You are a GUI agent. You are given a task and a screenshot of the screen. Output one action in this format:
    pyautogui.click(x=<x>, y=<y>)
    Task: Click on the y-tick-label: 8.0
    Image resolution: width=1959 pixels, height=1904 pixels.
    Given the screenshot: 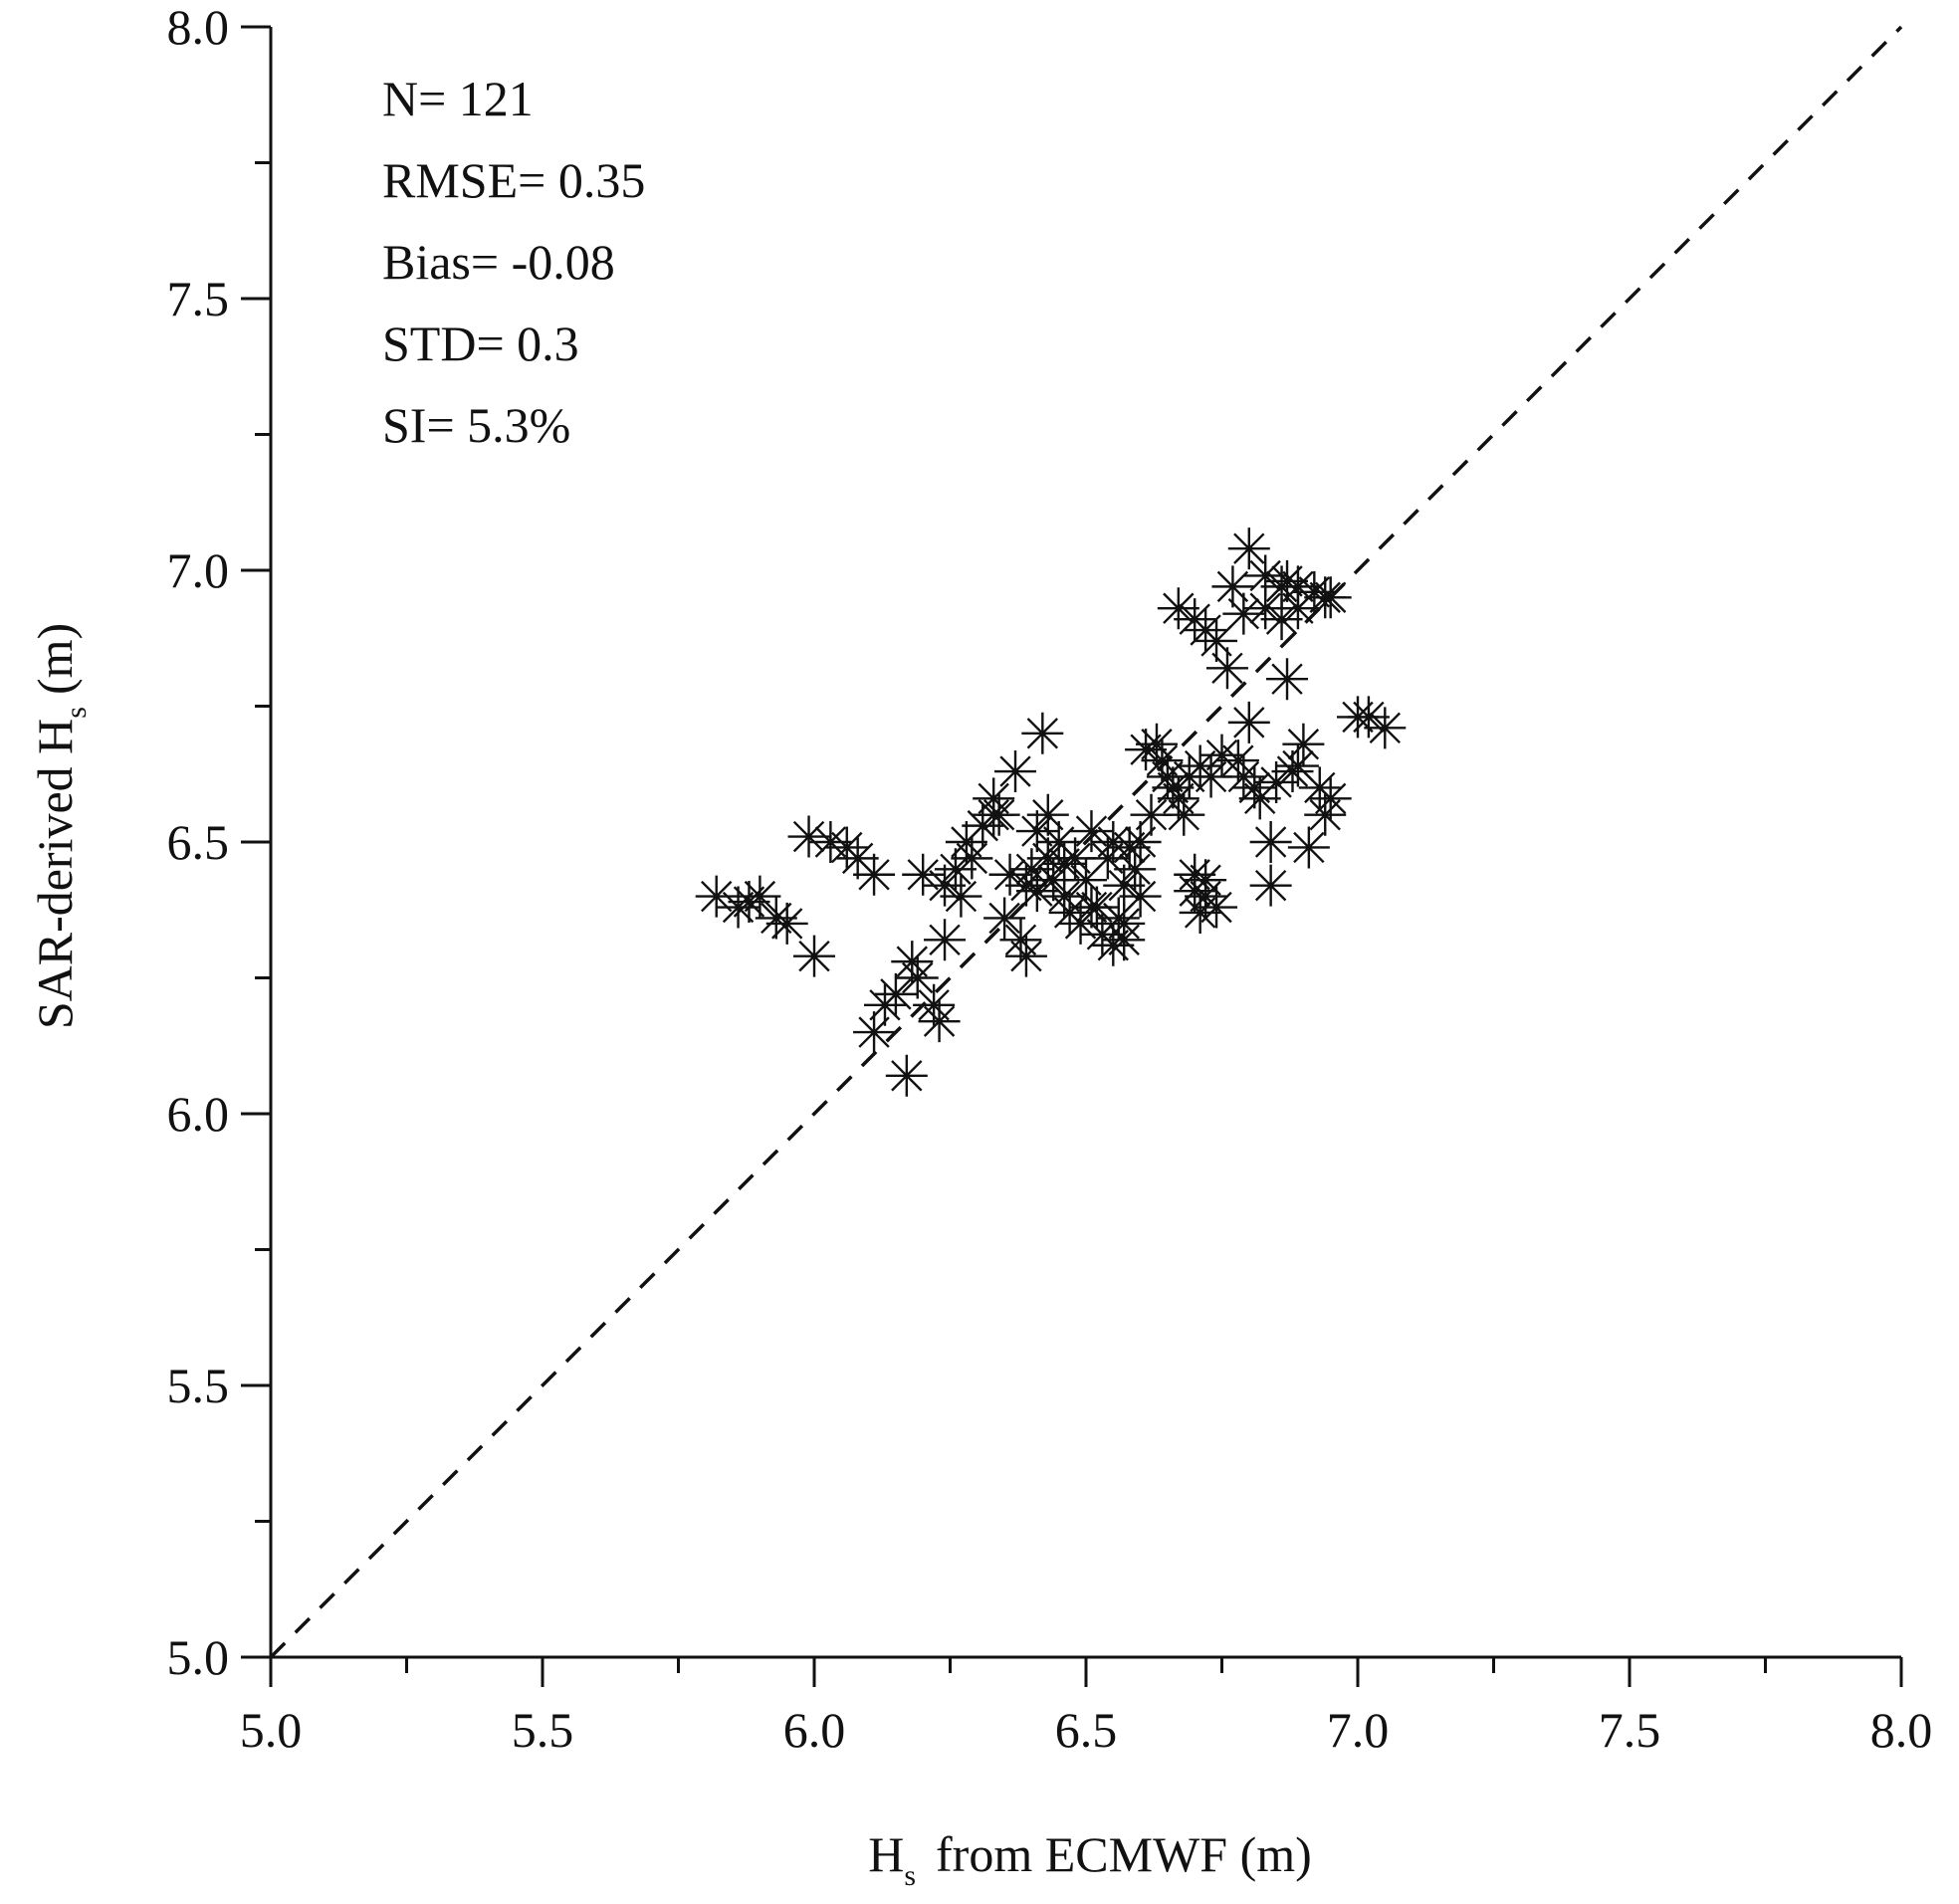 What is the action you would take?
    pyautogui.click(x=198, y=27)
    